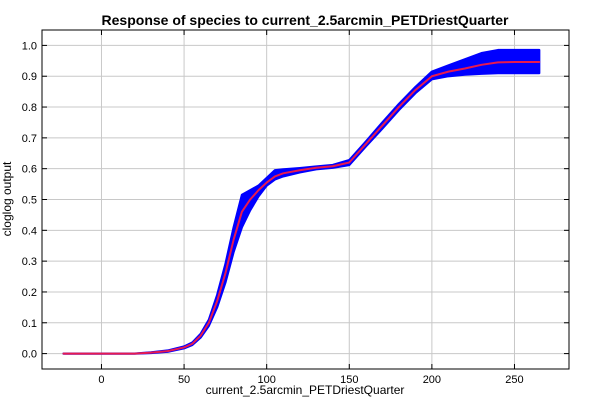 The height and width of the screenshot is (400, 600). I want to click on x-tick-label: 0, so click(101, 380).